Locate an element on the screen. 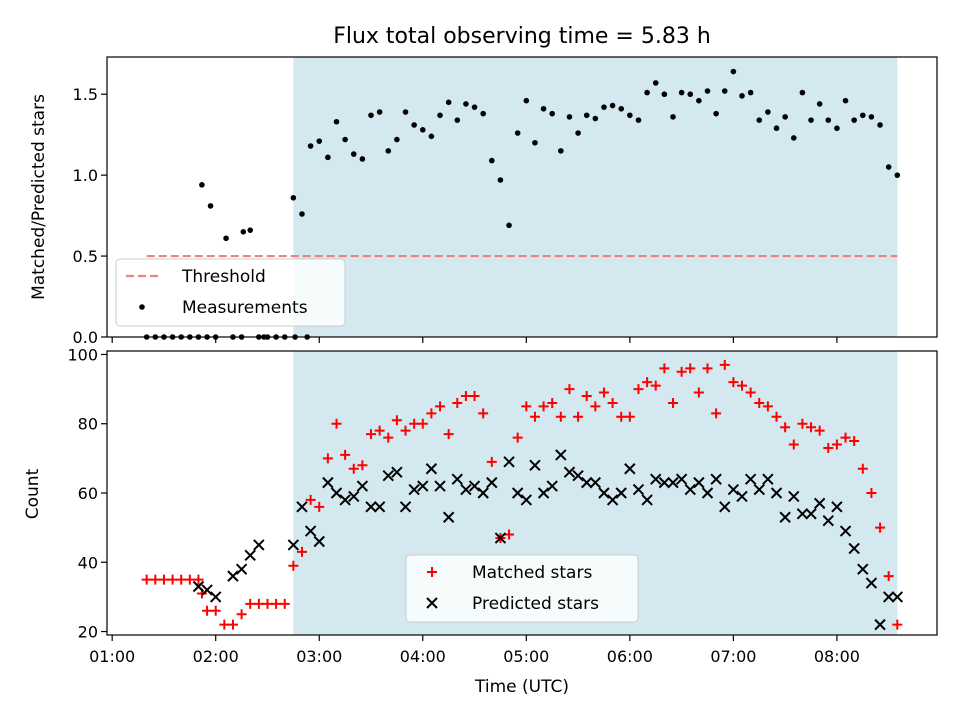 The height and width of the screenshot is (720, 960). ratio-legend: Threshold Measurements is located at coordinates (230, 292).